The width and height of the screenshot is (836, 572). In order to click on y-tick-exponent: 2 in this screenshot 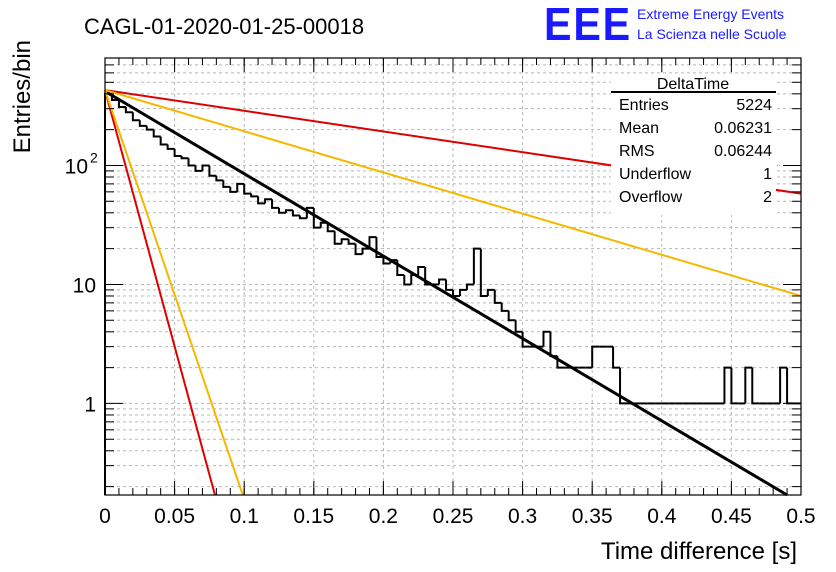, I will do `click(94, 157)`.